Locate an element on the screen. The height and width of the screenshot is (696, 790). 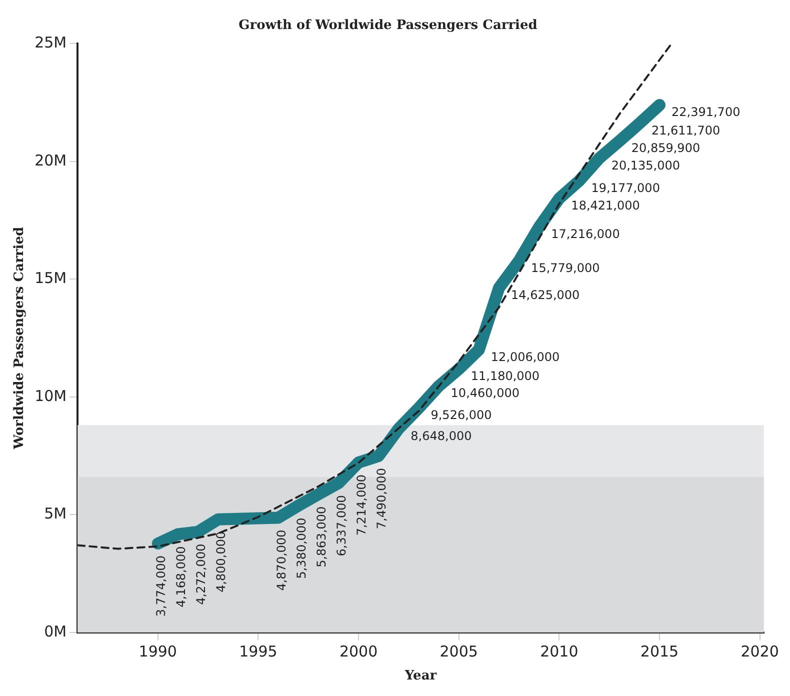
data-label: 9,526,000 is located at coordinates (461, 415).